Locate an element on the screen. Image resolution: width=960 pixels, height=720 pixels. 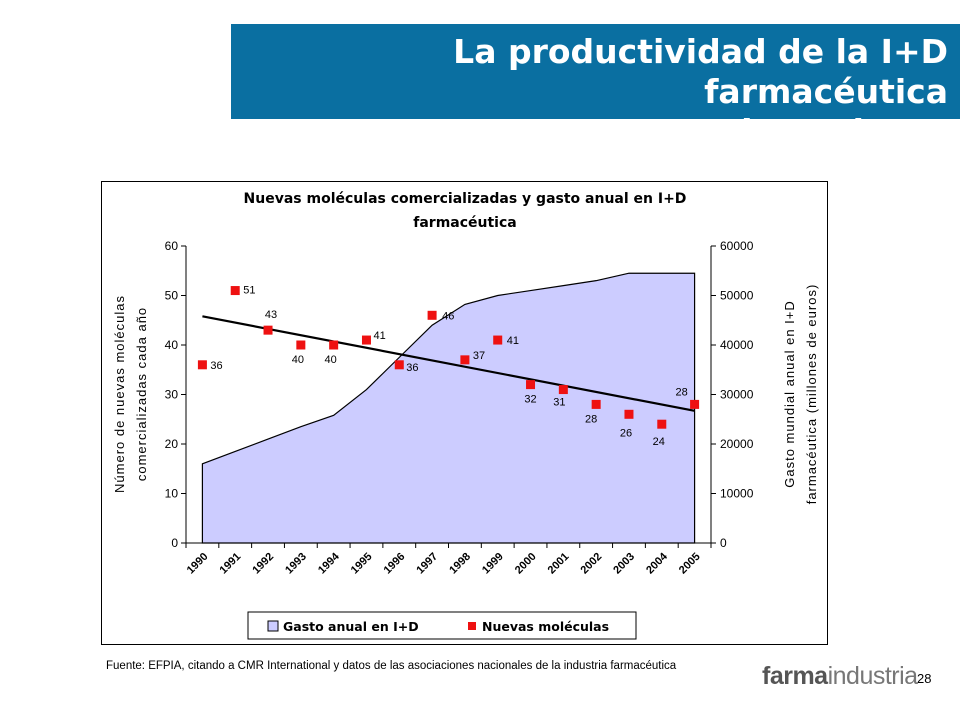
left-axis-title-line-1: Número de nuevas moléculas is located at coordinates (119, 394).